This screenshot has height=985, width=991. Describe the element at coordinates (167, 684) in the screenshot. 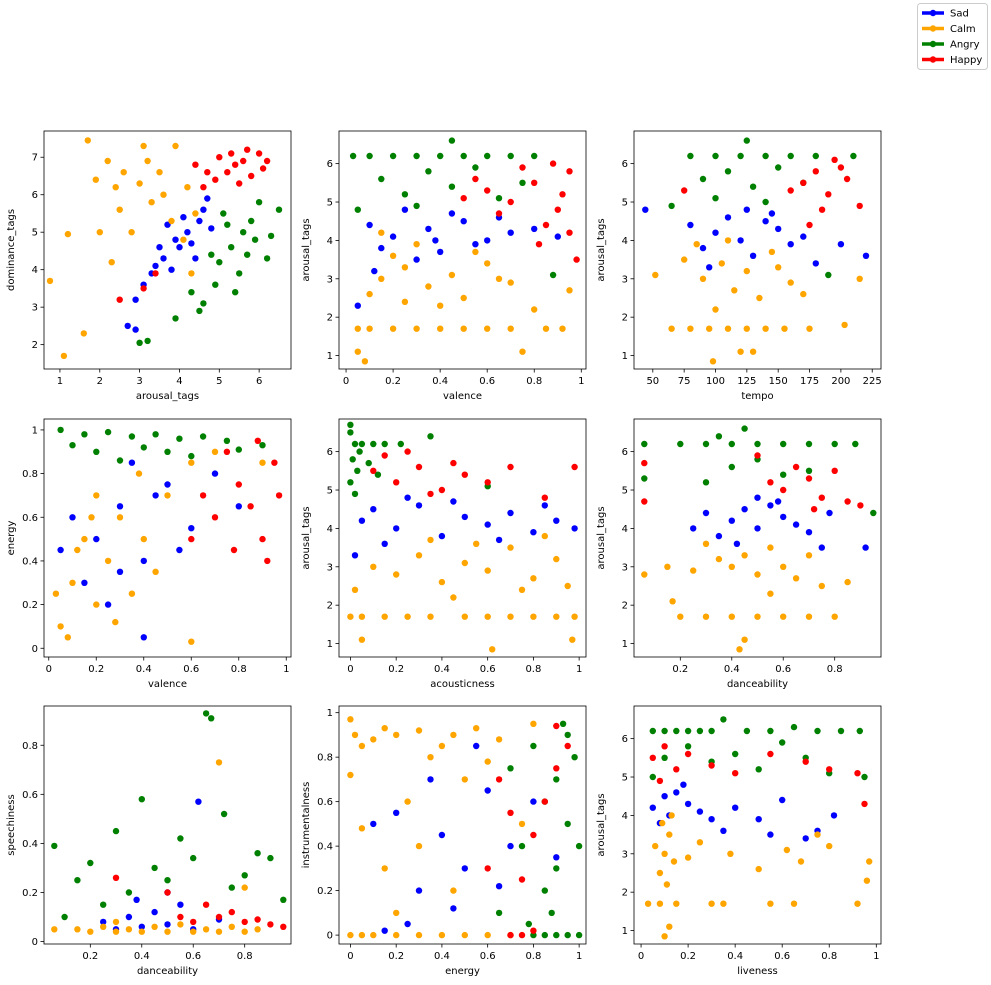

I see `x-axis-label: valence` at that location.